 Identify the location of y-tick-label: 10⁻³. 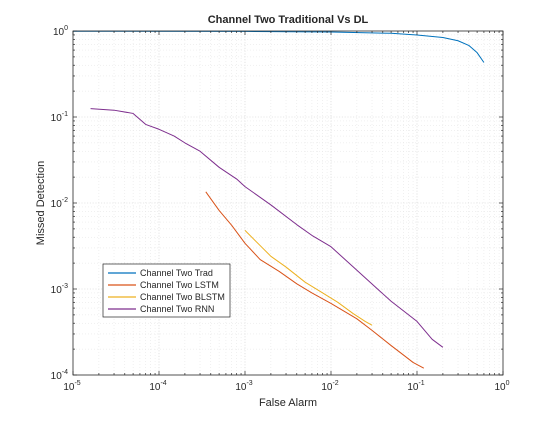
(59, 289).